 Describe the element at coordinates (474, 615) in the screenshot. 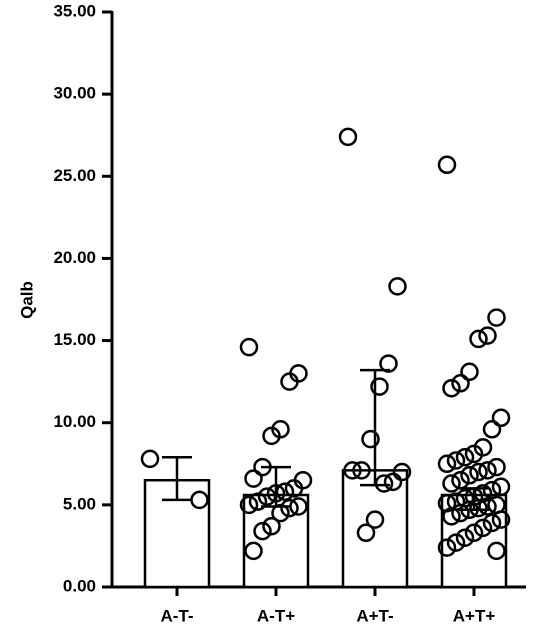

I see `x-tick-label: A+T+` at that location.